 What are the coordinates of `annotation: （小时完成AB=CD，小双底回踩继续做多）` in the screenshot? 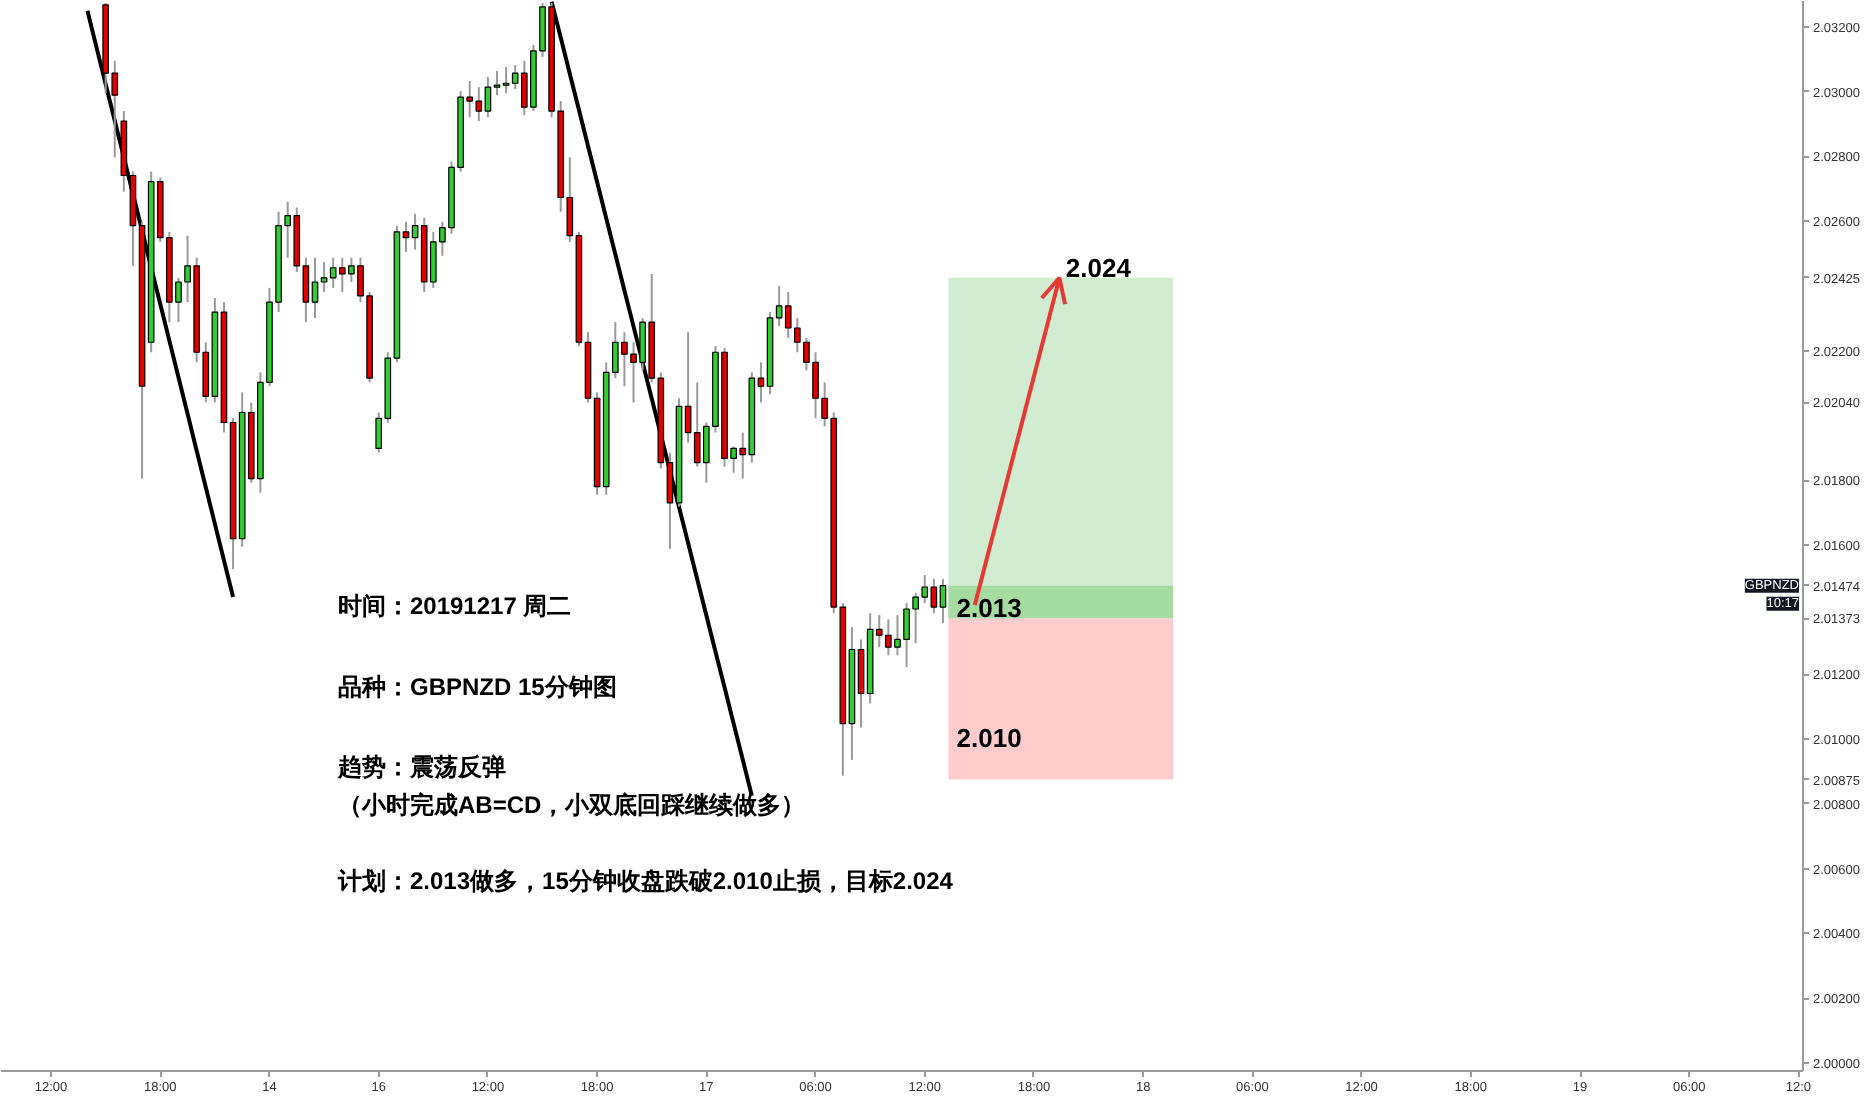 It's located at (571, 804).